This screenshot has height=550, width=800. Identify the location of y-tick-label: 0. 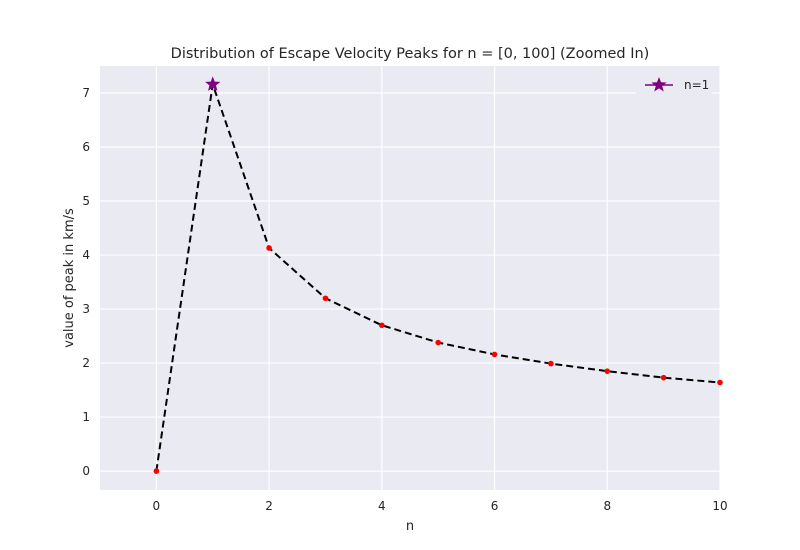
(86, 471).